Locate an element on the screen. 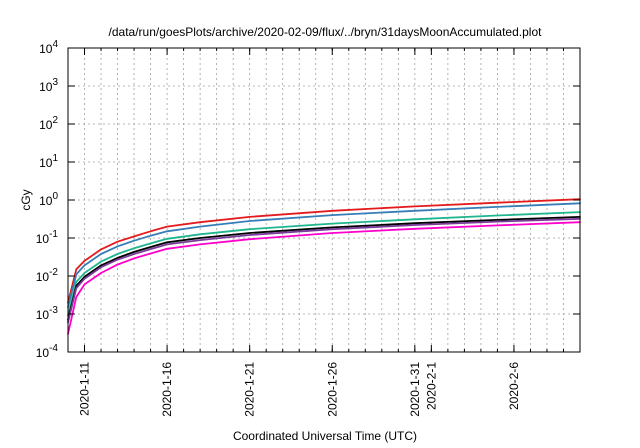  y-axis-label: cGy is located at coordinates (26, 199).